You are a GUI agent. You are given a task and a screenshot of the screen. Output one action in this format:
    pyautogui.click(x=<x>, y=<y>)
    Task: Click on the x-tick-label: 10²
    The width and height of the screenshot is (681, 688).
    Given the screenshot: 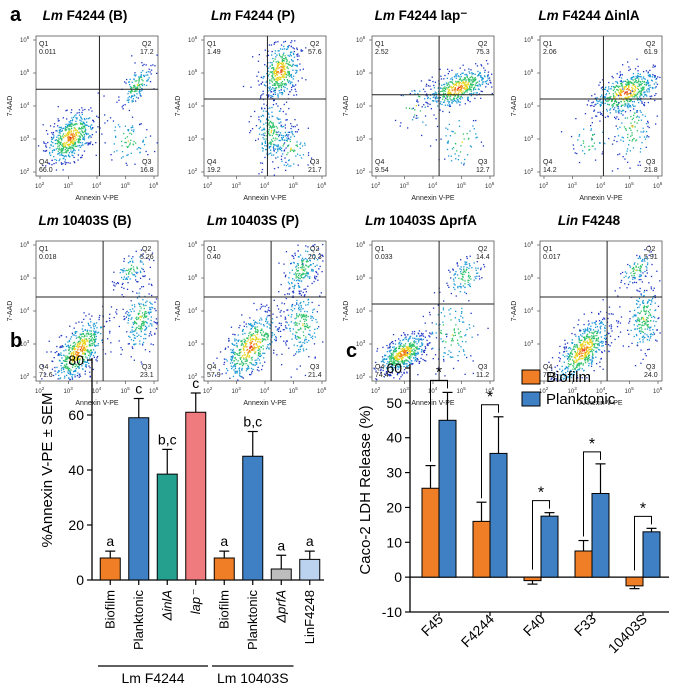 What is the action you would take?
    pyautogui.click(x=40, y=390)
    